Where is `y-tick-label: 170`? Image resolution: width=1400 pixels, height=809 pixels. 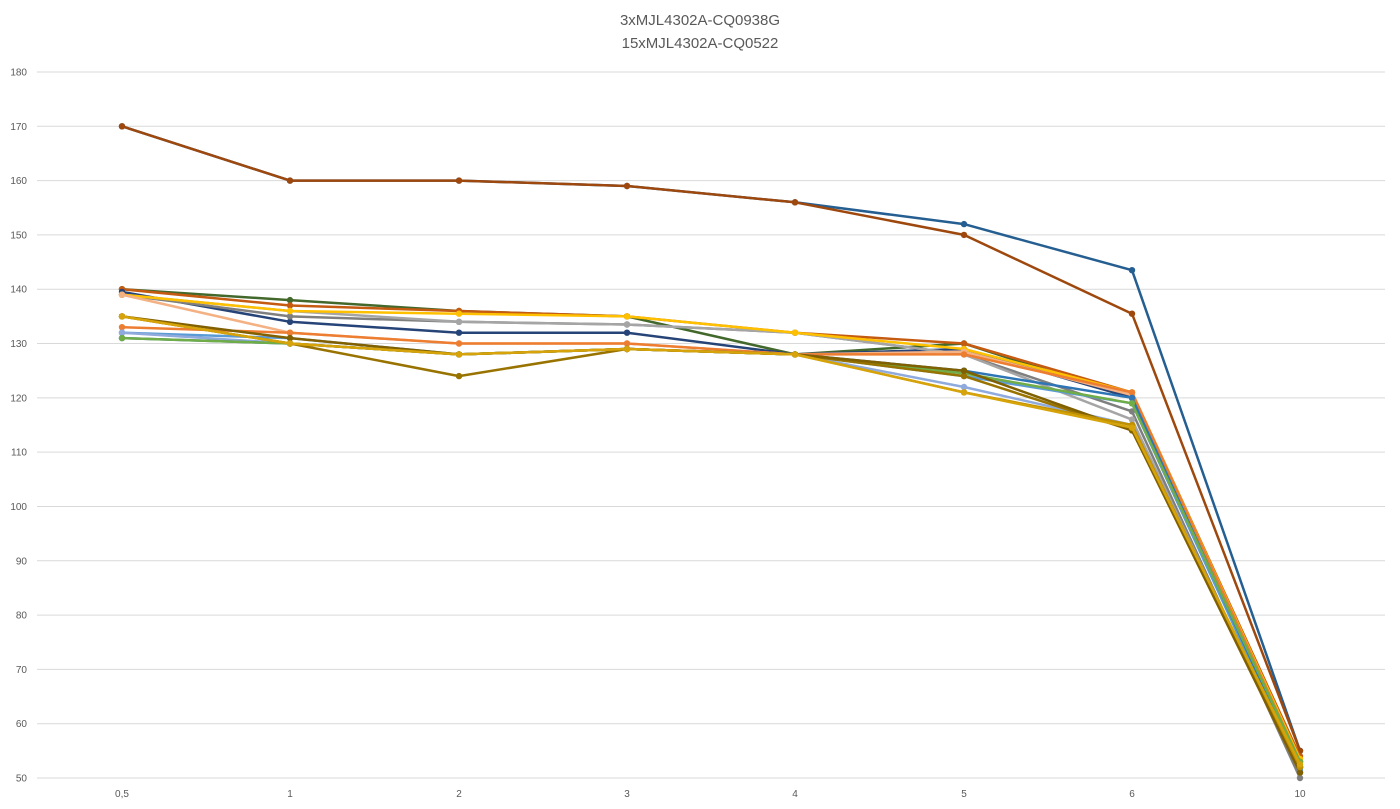 y-tick-label: 170 is located at coordinates (18, 127).